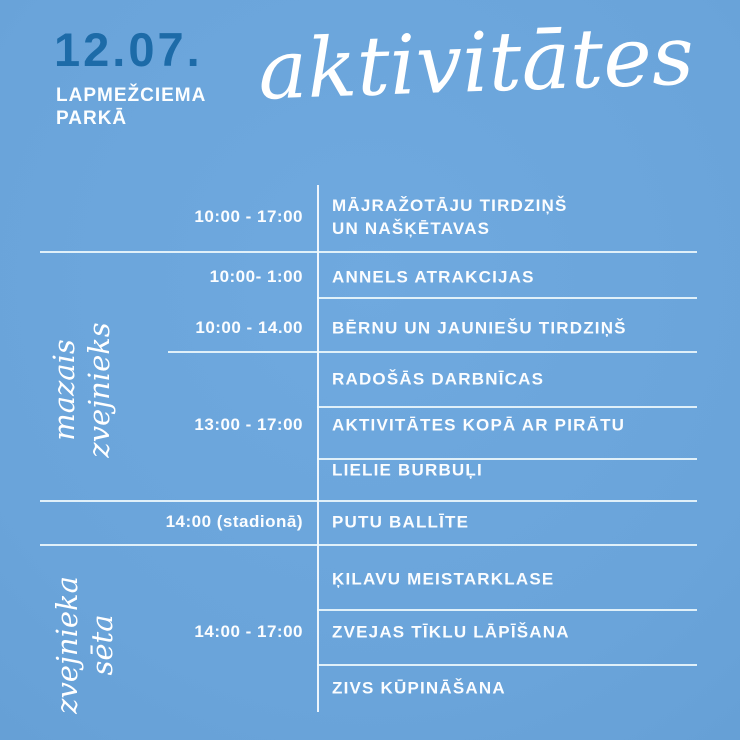  What do you see at coordinates (443, 579) in the screenshot?
I see `activity-kilavu-meistarklase: ĶILAVU MEISTARKLASE` at bounding box center [443, 579].